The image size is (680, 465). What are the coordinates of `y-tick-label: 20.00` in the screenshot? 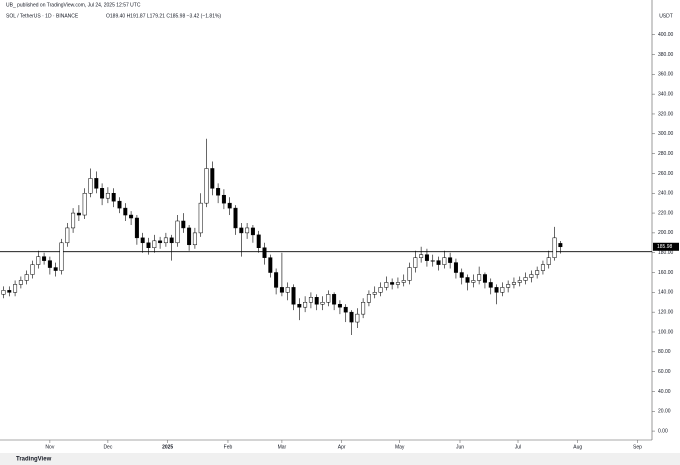 It's located at (664, 412).